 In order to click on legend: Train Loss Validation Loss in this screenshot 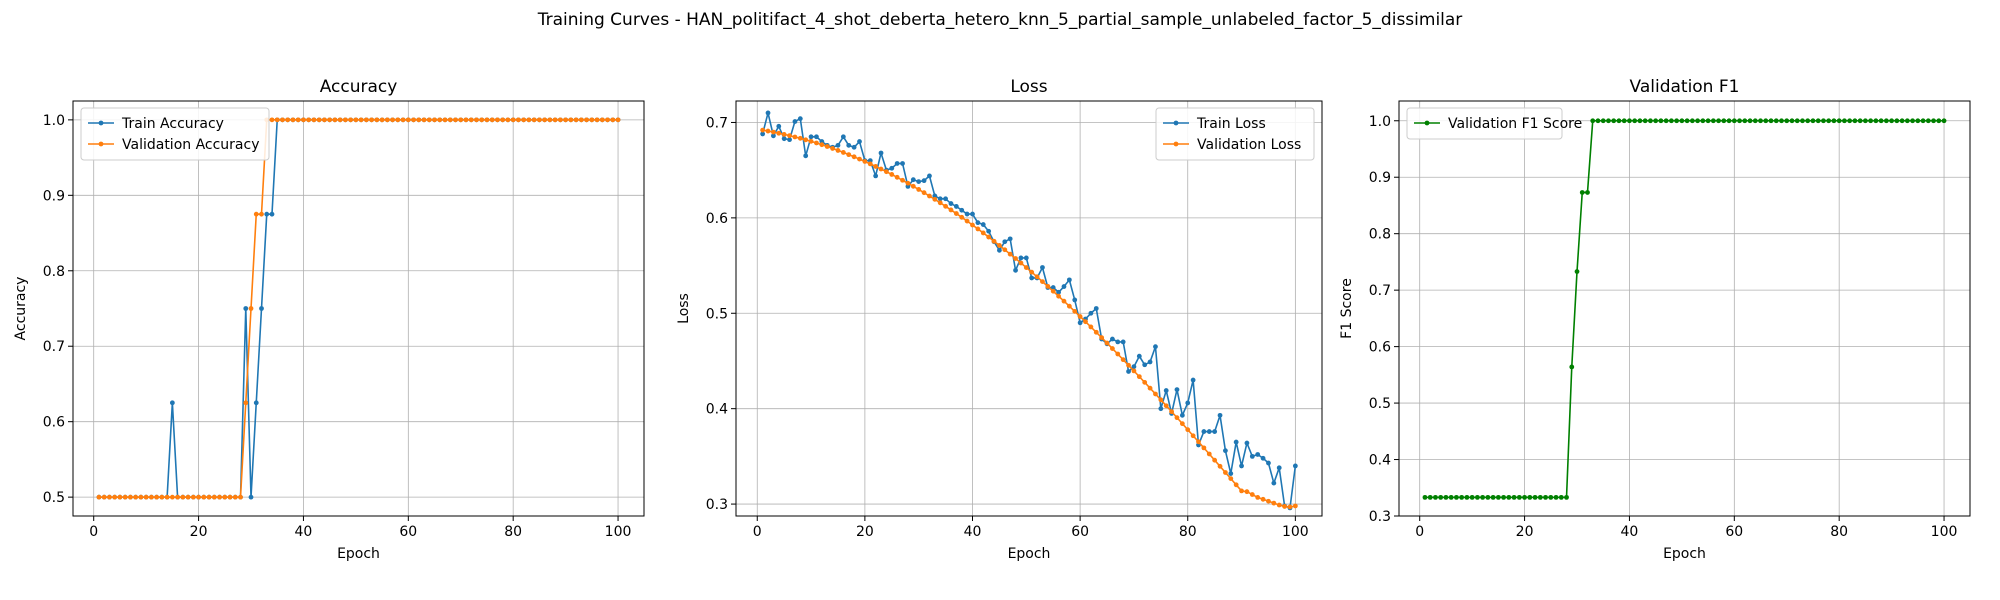, I will do `click(1235, 134)`.